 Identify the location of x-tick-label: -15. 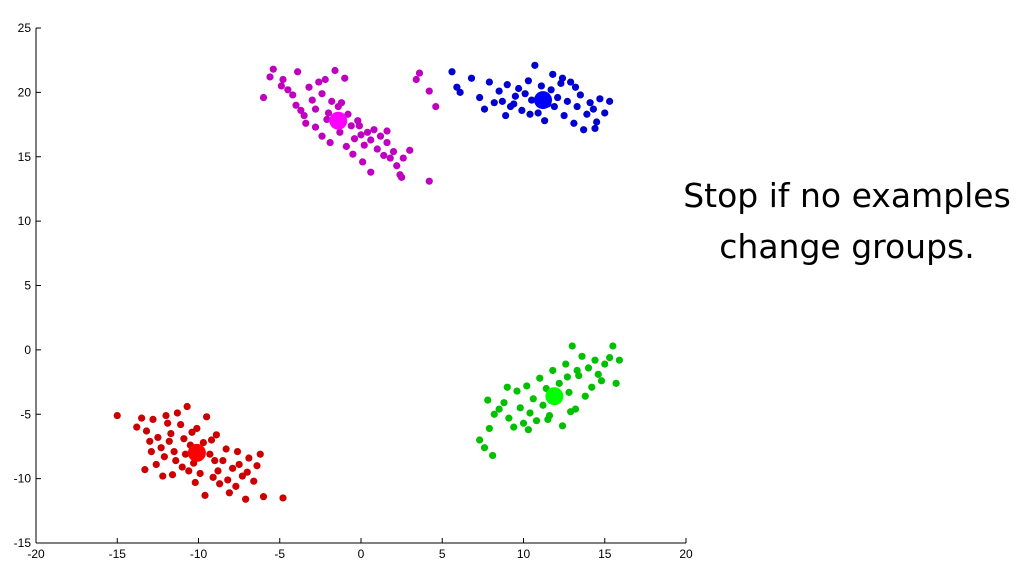
(118, 554).